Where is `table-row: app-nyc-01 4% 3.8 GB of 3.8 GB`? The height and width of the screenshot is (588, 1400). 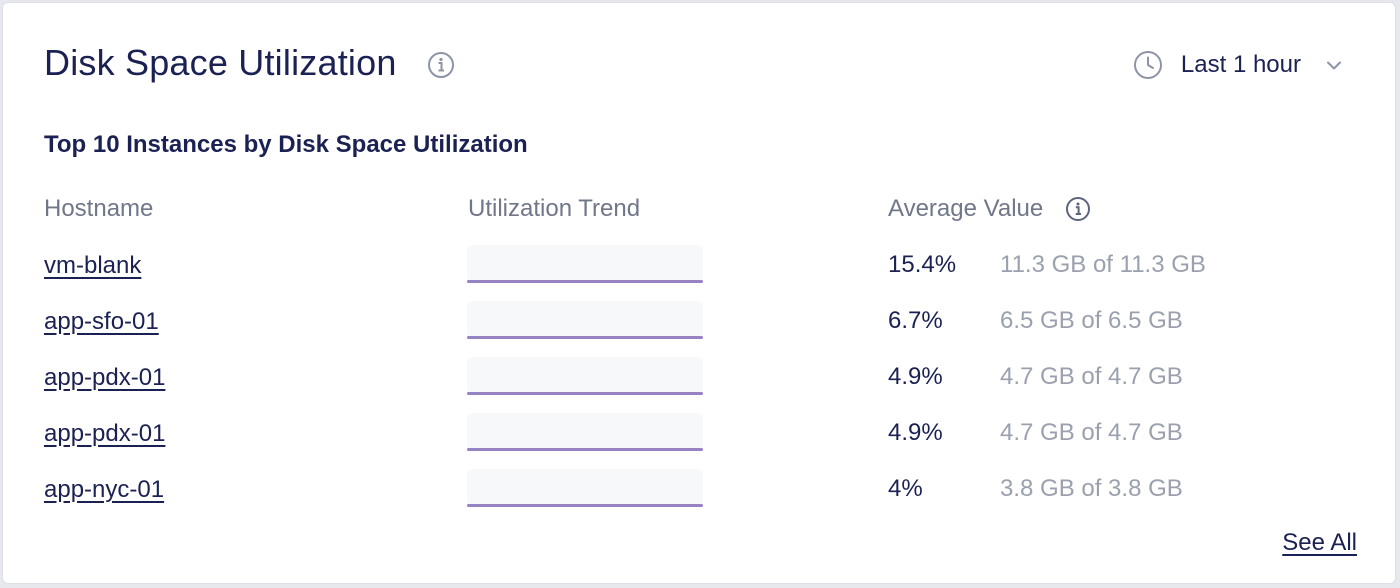 table-row: app-nyc-01 4% 3.8 GB of 3.8 GB is located at coordinates (700, 498).